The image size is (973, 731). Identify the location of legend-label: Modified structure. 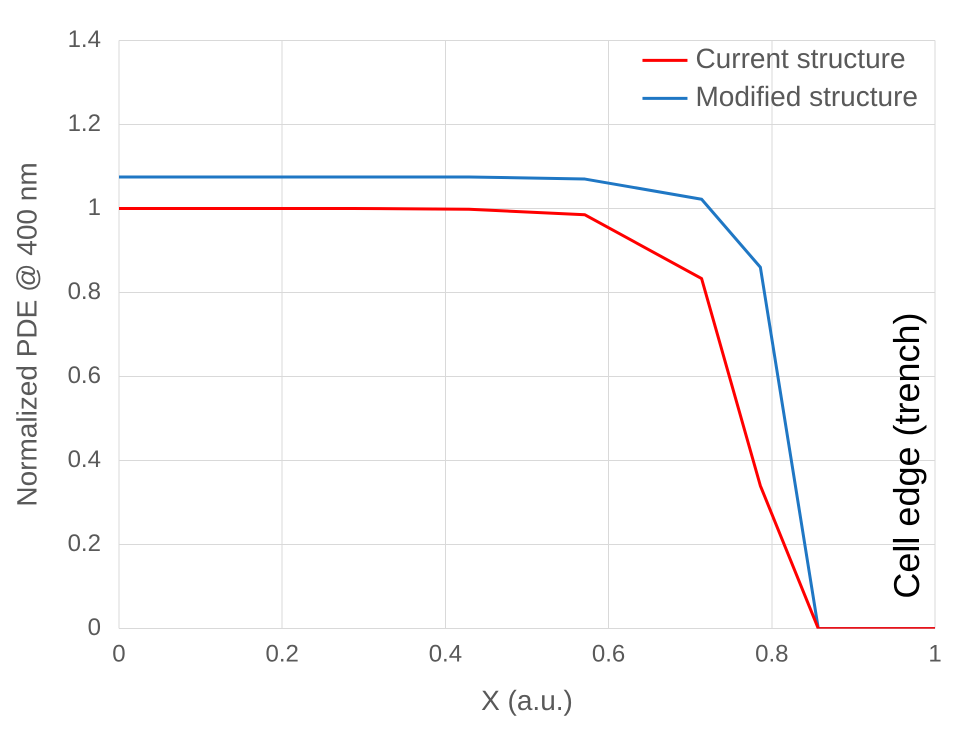
(806, 96).